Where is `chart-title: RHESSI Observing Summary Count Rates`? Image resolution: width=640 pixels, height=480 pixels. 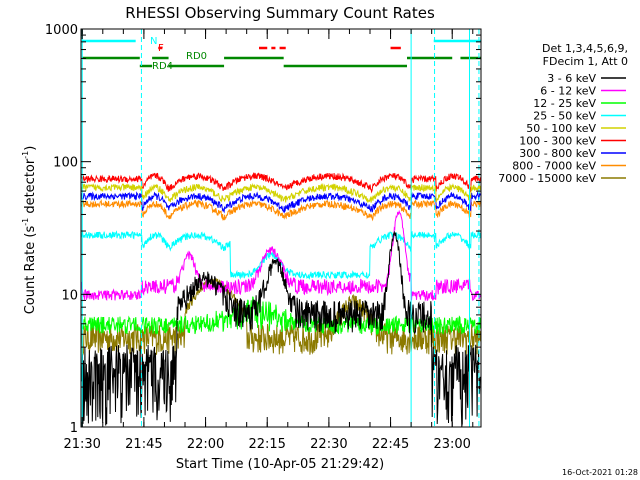 chart-title: RHESSI Observing Summary Count Rates is located at coordinates (280, 13).